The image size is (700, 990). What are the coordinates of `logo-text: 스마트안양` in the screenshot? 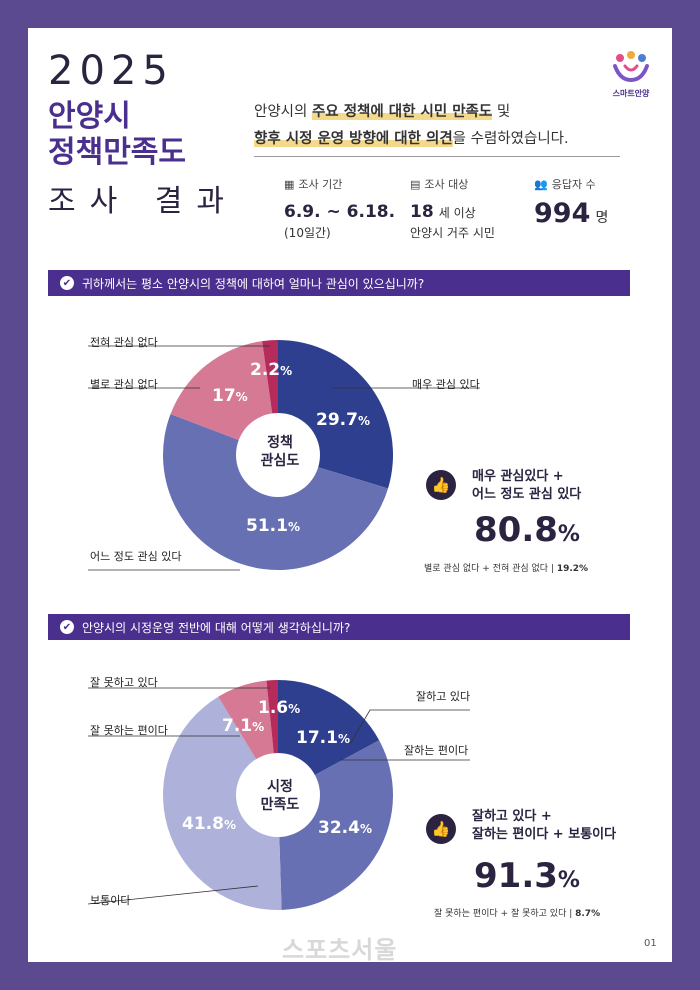 It's located at (631, 93).